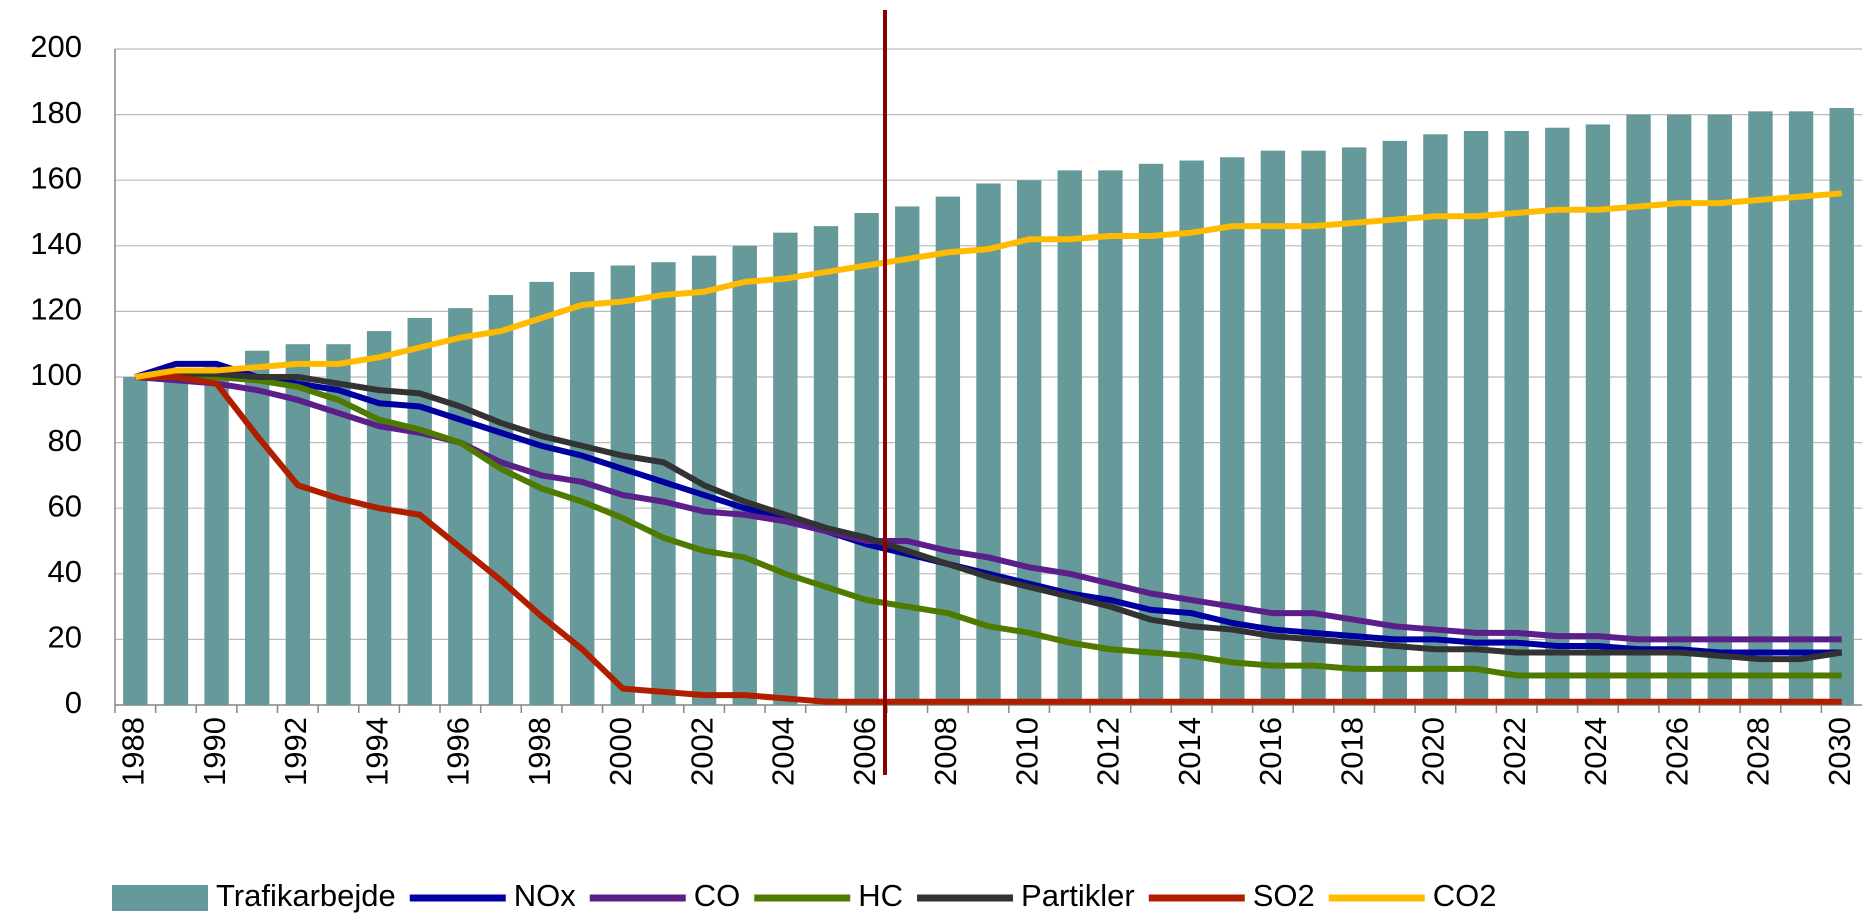 The height and width of the screenshot is (918, 1862). I want to click on x-tick-label: 2004, so click(783, 751).